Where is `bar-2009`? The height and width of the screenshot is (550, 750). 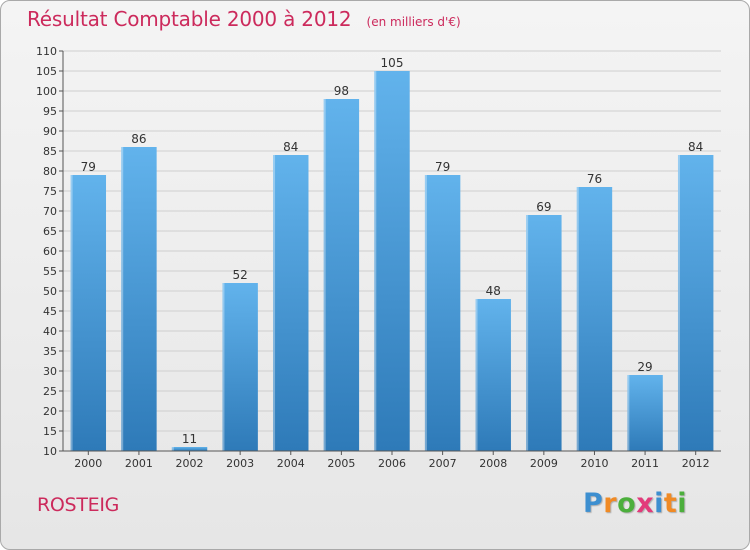
bar-2009 is located at coordinates (544, 333).